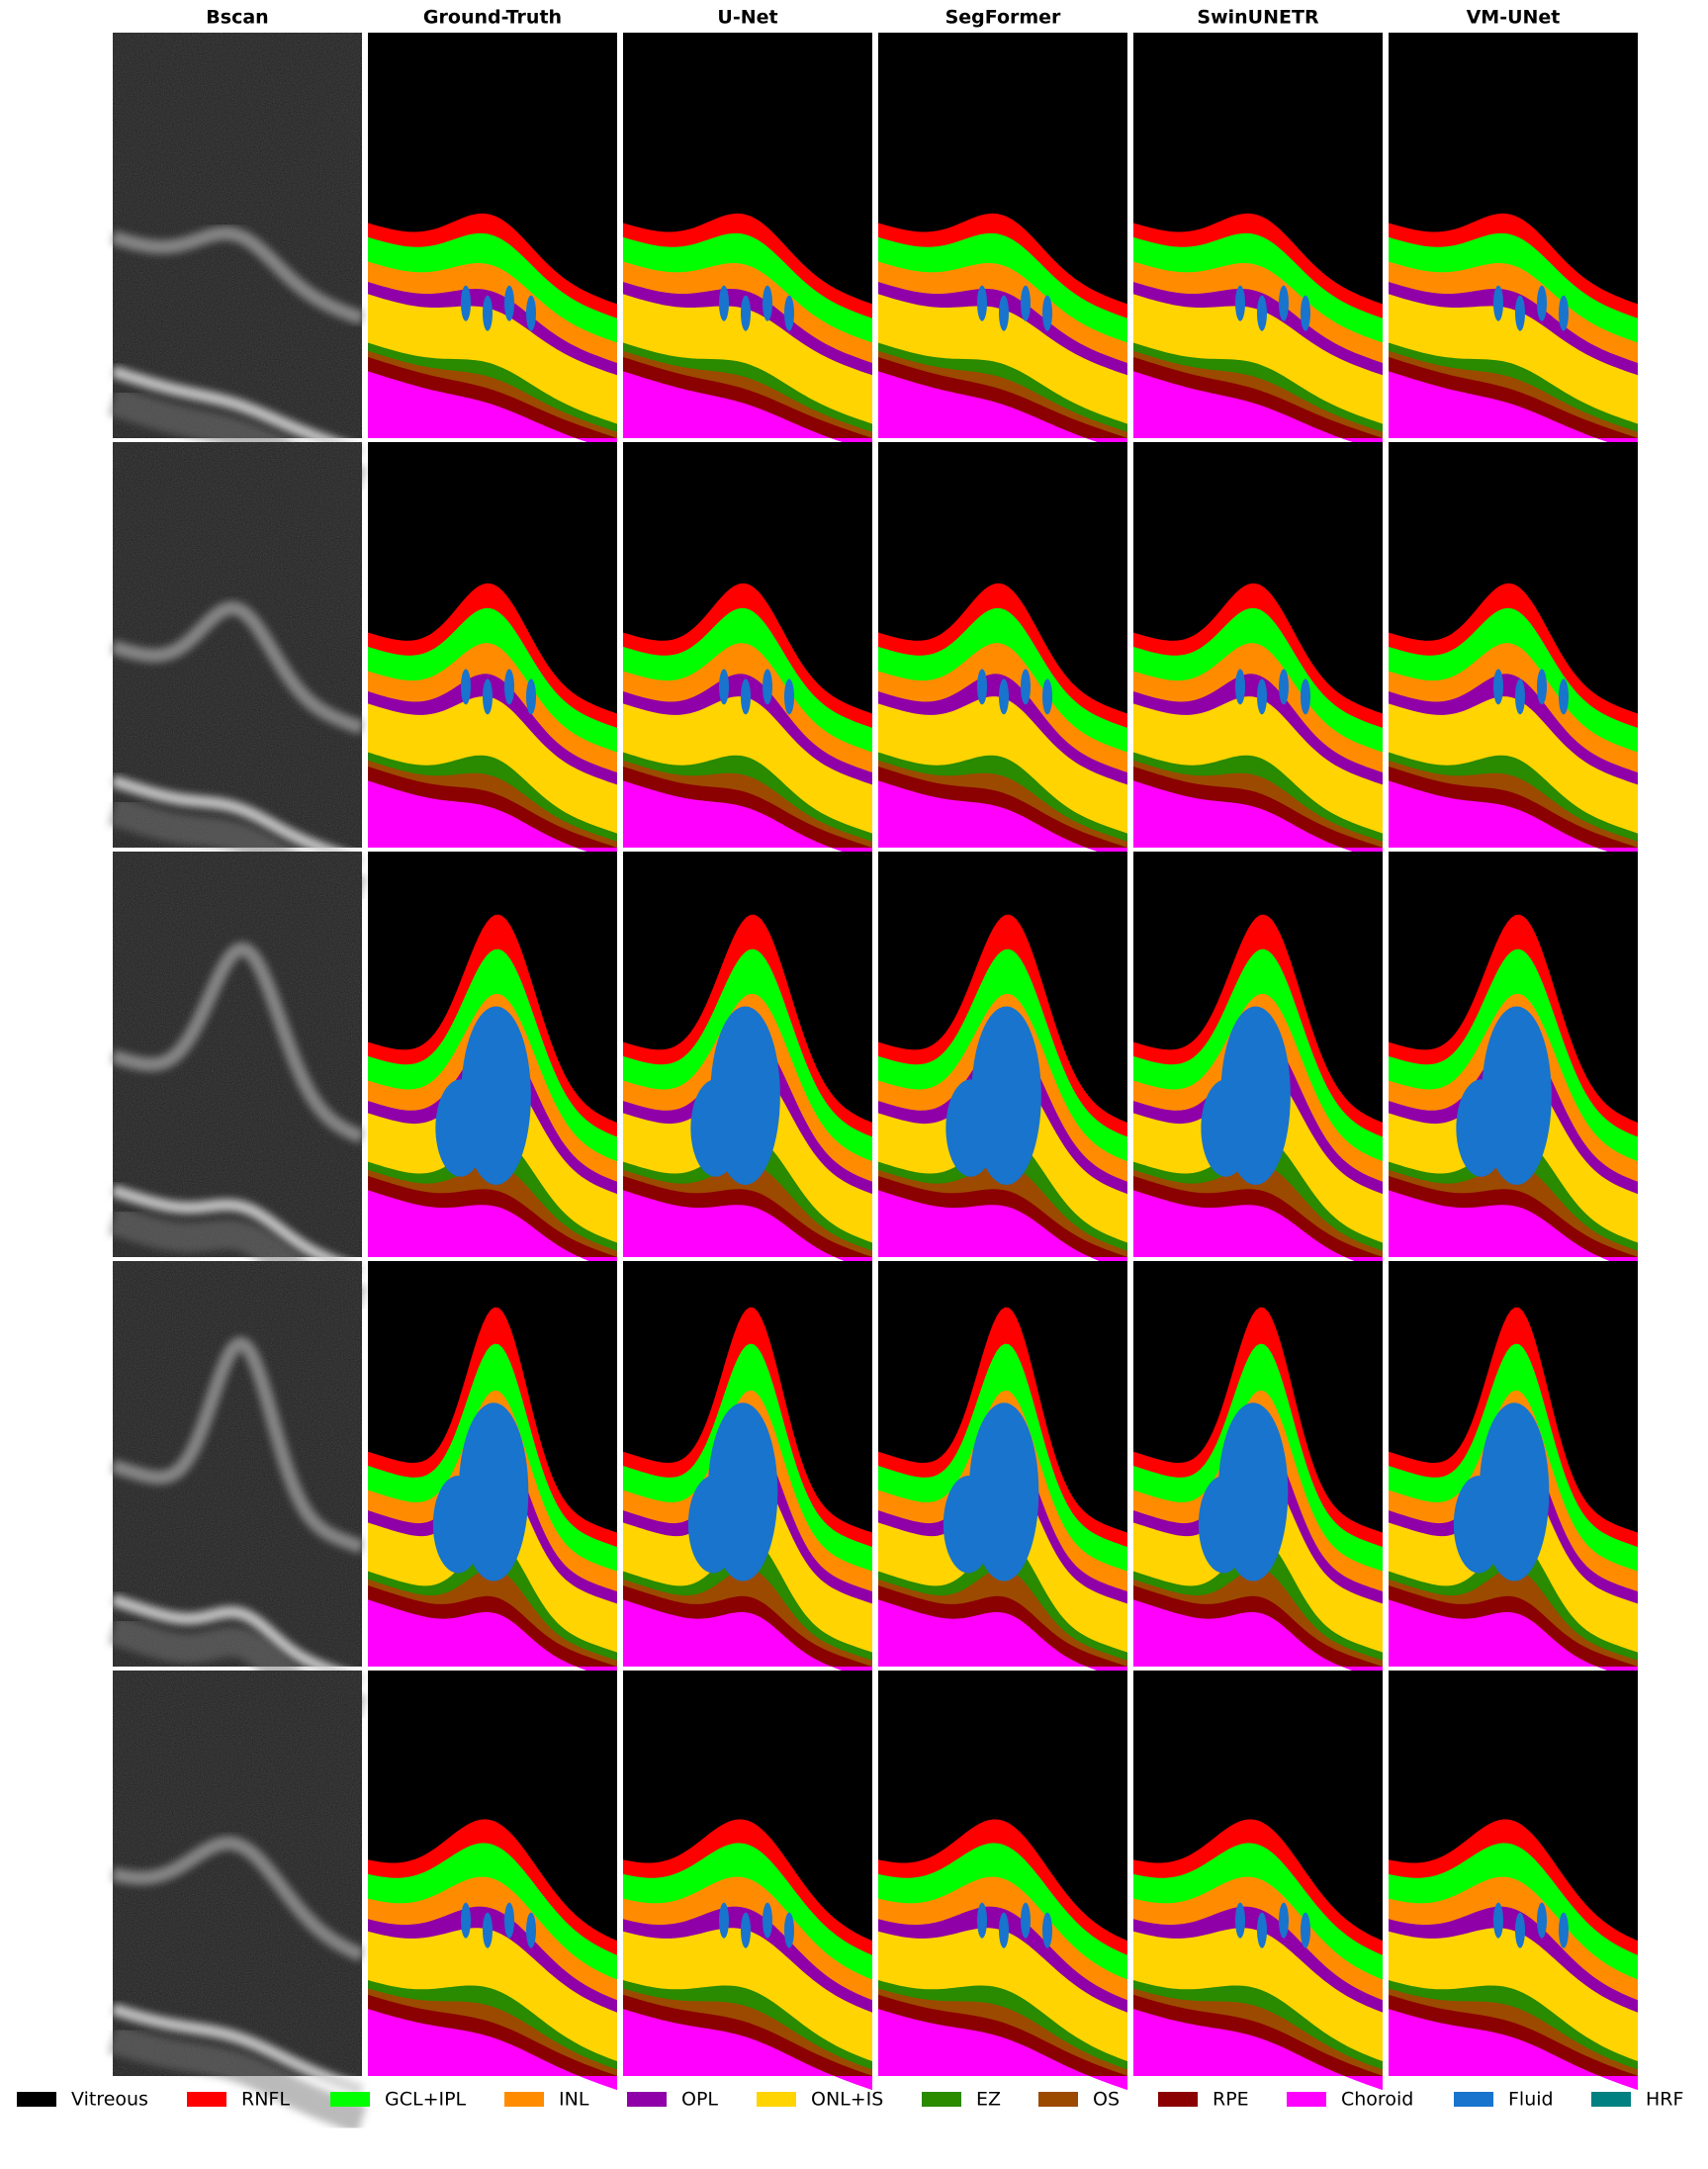  What do you see at coordinates (1377, 2100) in the screenshot?
I see `legend-label: Choroid` at bounding box center [1377, 2100].